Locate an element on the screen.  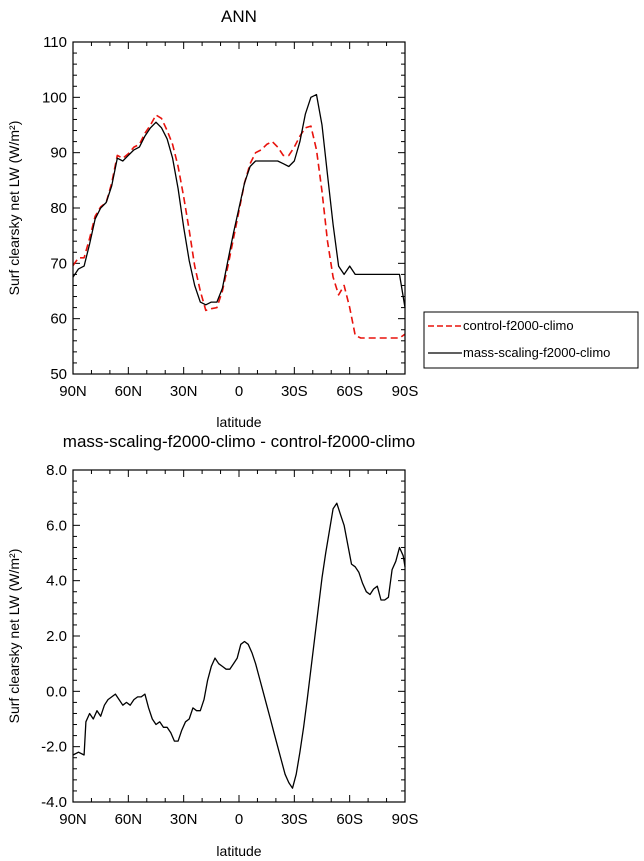
top-x-tick-label: 60N is located at coordinates (129, 391).